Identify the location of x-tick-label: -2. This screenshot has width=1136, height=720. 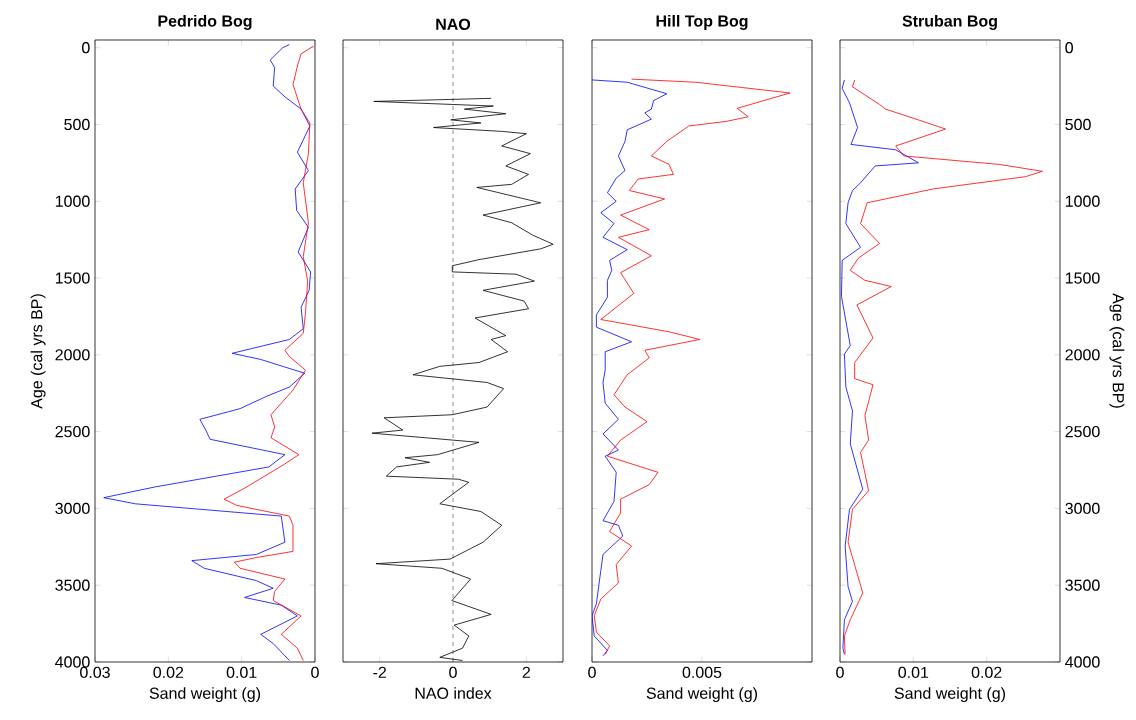
(379, 672).